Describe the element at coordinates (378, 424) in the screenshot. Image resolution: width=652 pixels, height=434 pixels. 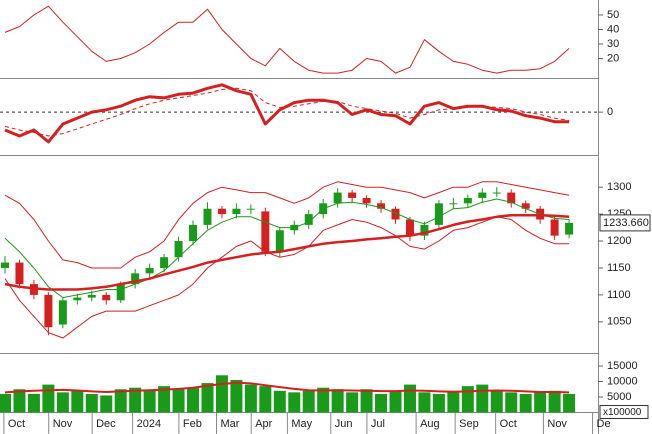
I see `x-tick-label: Jul` at that location.